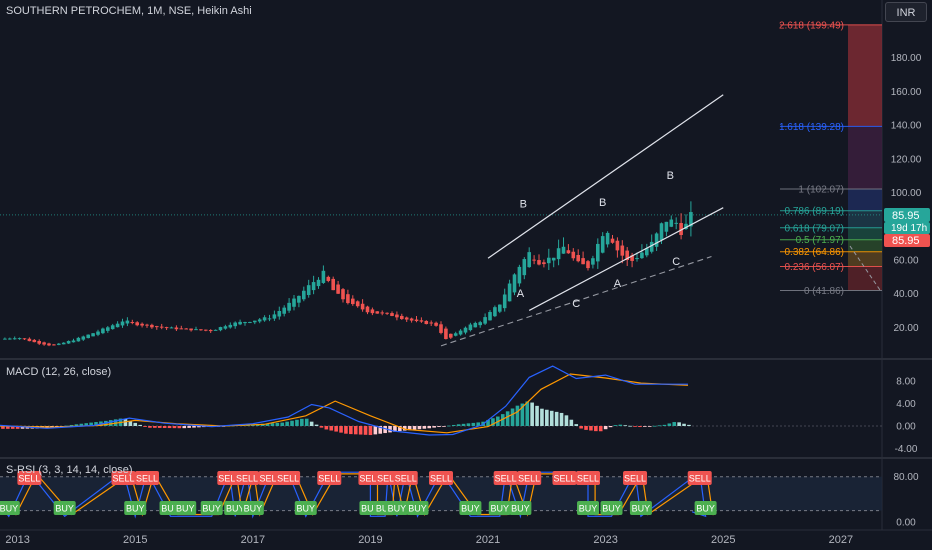  I want to click on macd-tick-label: 4.00, so click(906, 404).